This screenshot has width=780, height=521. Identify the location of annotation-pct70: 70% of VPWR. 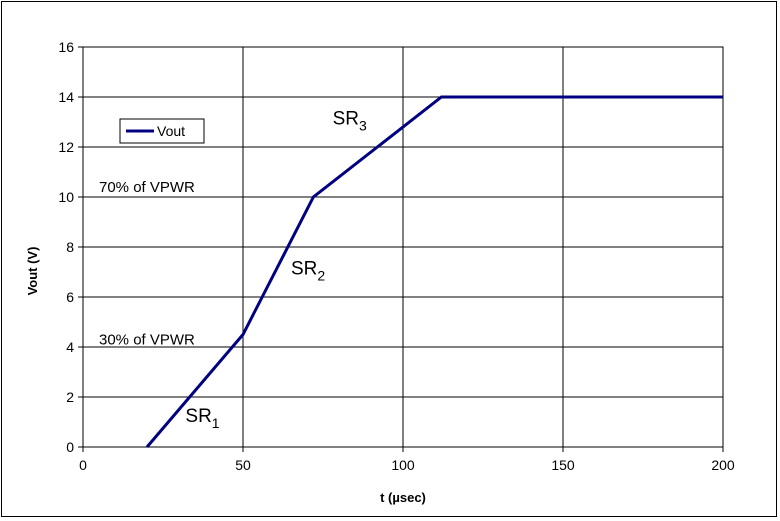
(147, 187).